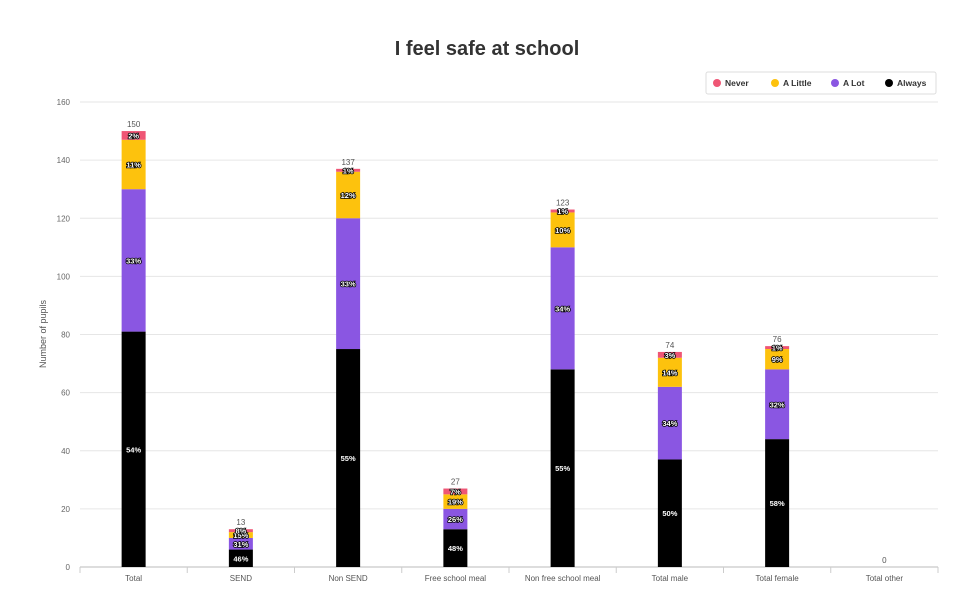 The height and width of the screenshot is (604, 980). Describe the element at coordinates (68, 567) in the screenshot. I see `y-tick-label: 0` at that location.